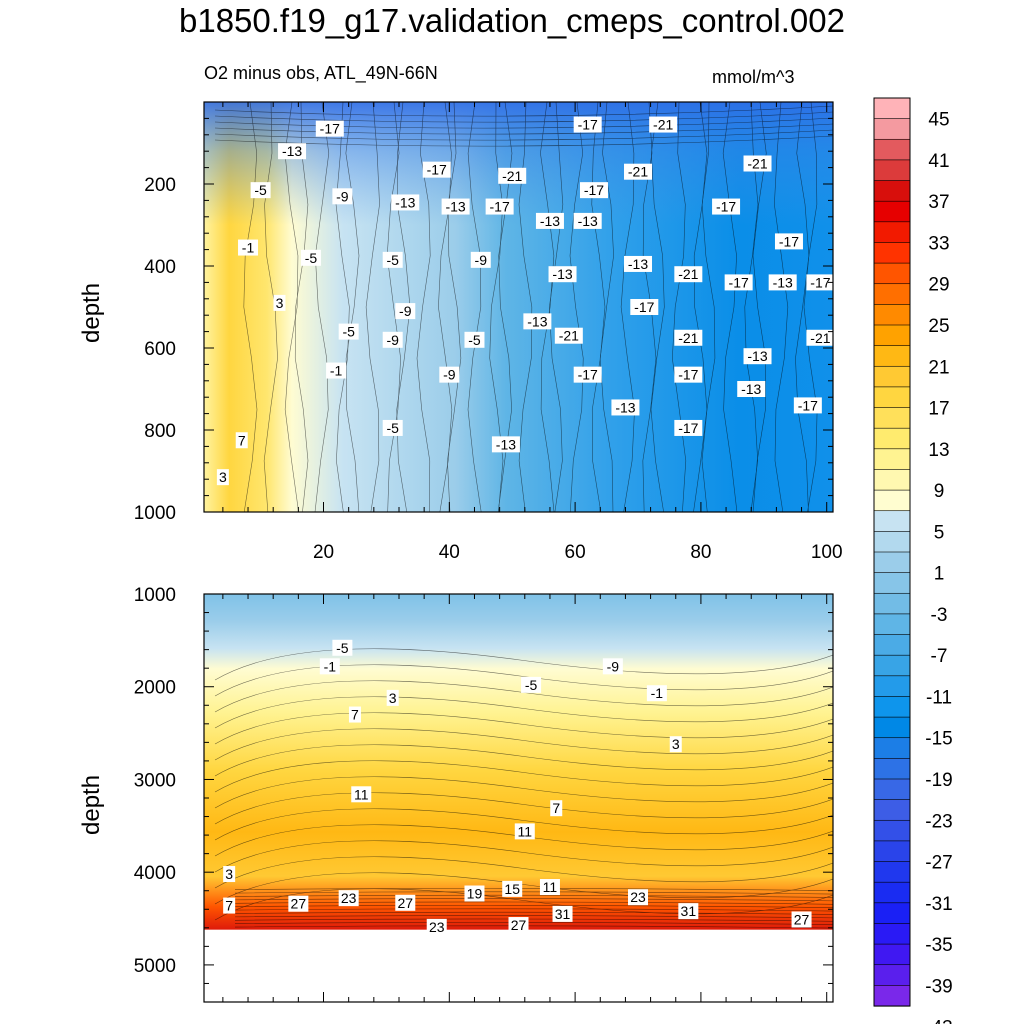 The height and width of the screenshot is (1024, 1024). I want to click on y-tick-label: 2000, so click(155, 688).